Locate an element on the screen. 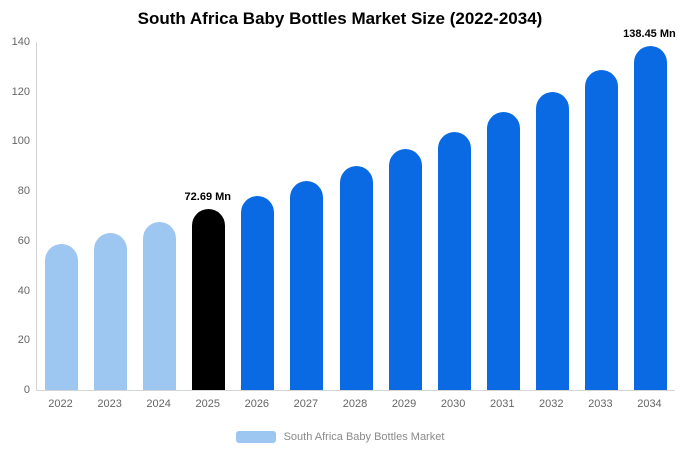 The height and width of the screenshot is (450, 680). bar-2024 is located at coordinates (160, 305).